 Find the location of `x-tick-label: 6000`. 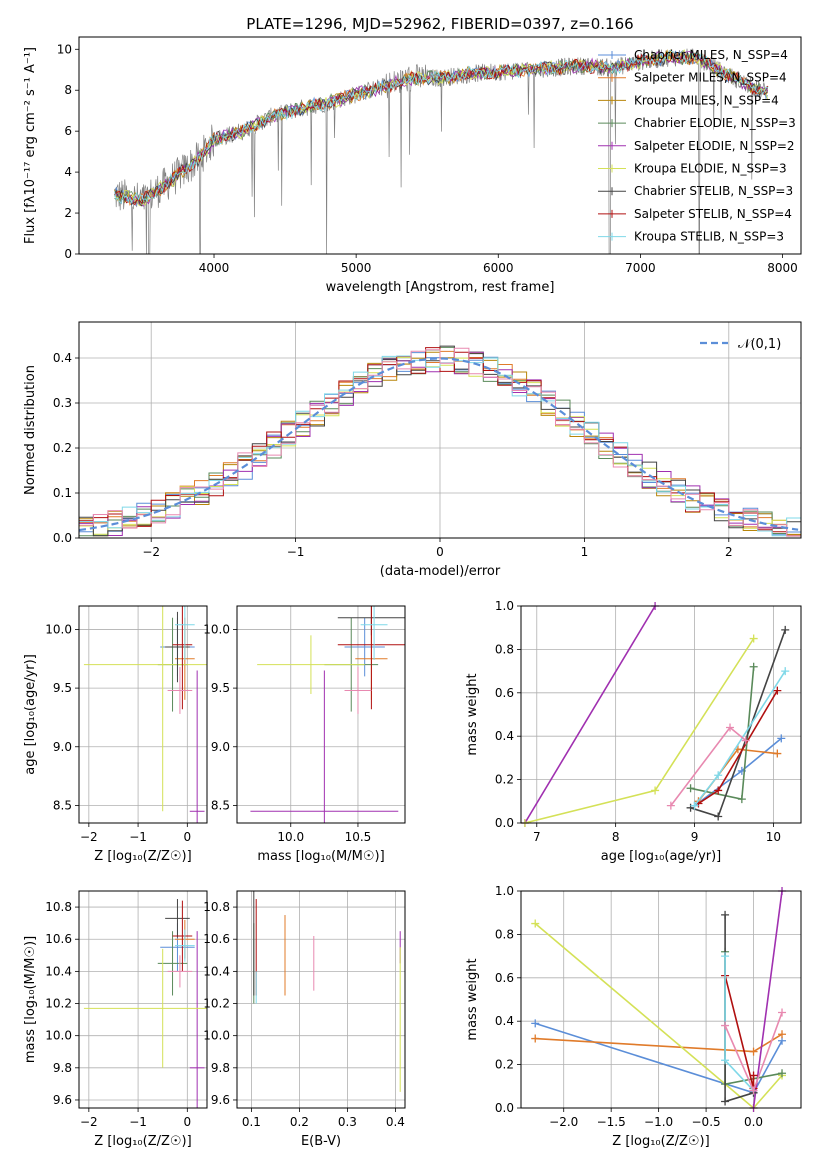

x-tick-label: 6000 is located at coordinates (498, 268).